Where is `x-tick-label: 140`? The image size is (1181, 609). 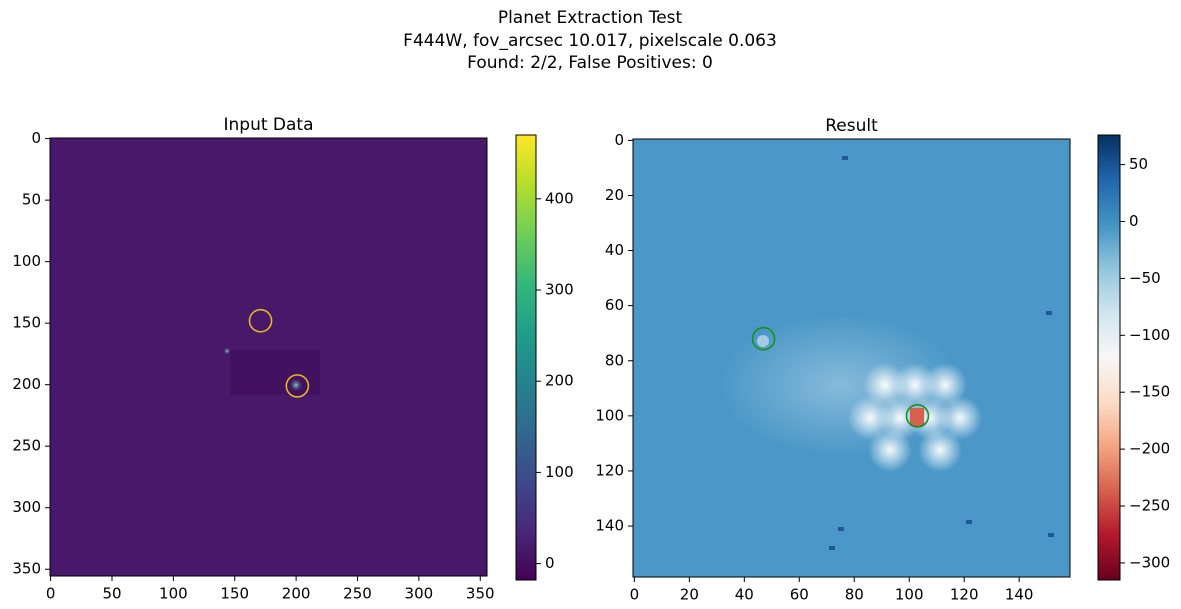
x-tick-label: 140 is located at coordinates (1019, 595).